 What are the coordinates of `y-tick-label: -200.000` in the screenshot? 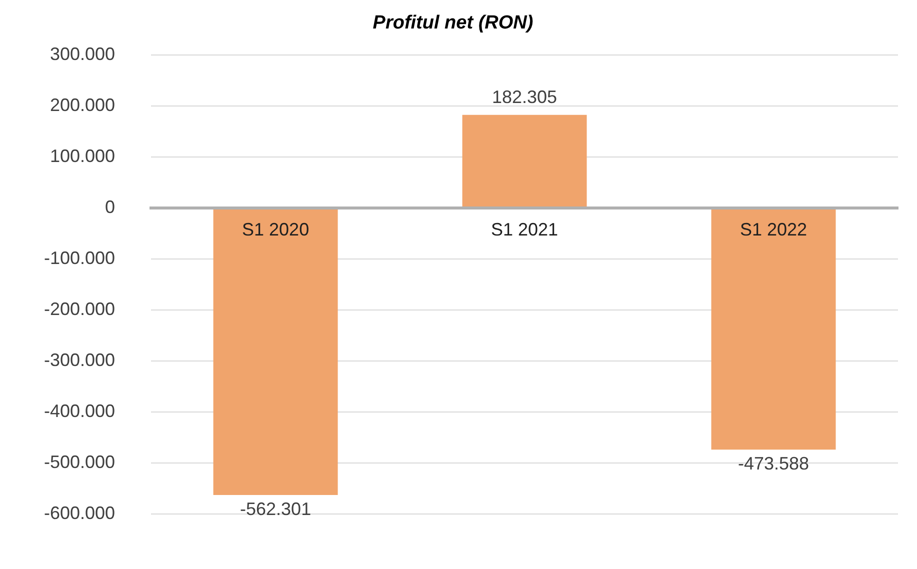 It's located at (80, 308).